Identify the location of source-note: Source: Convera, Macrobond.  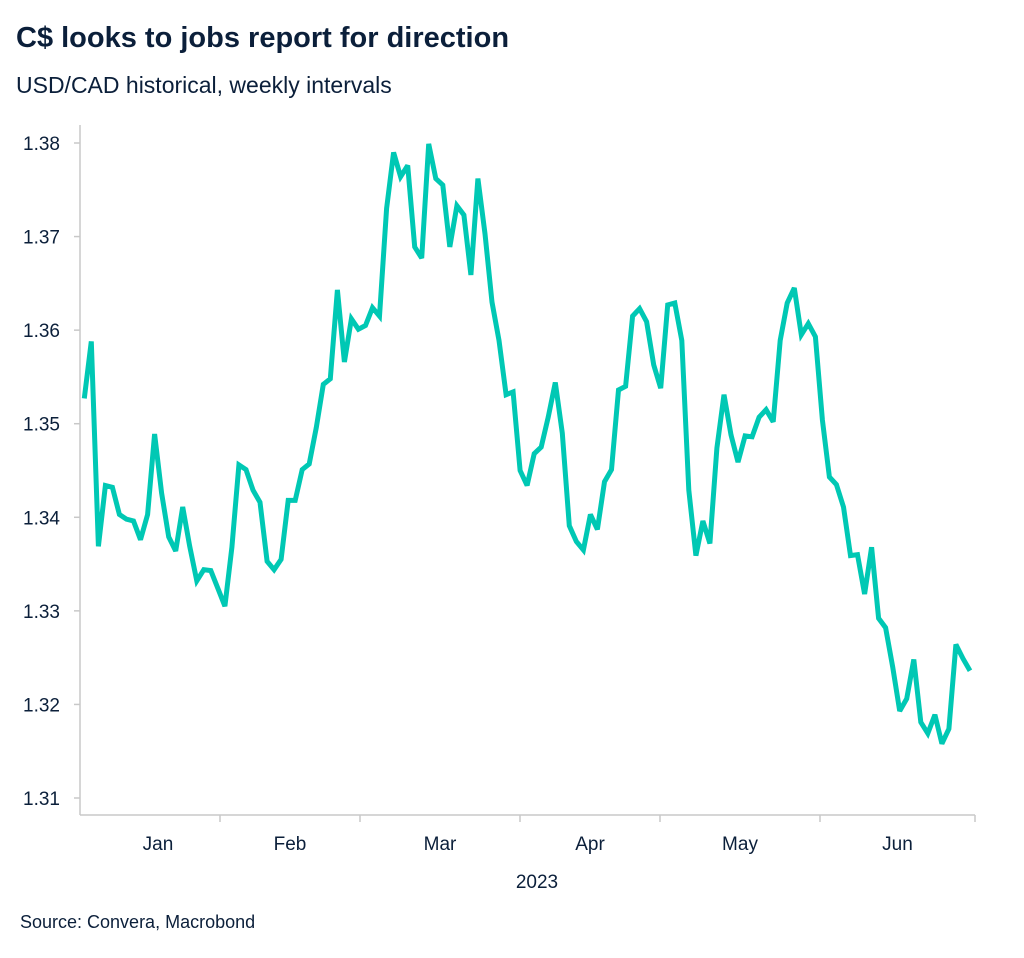
(138, 922).